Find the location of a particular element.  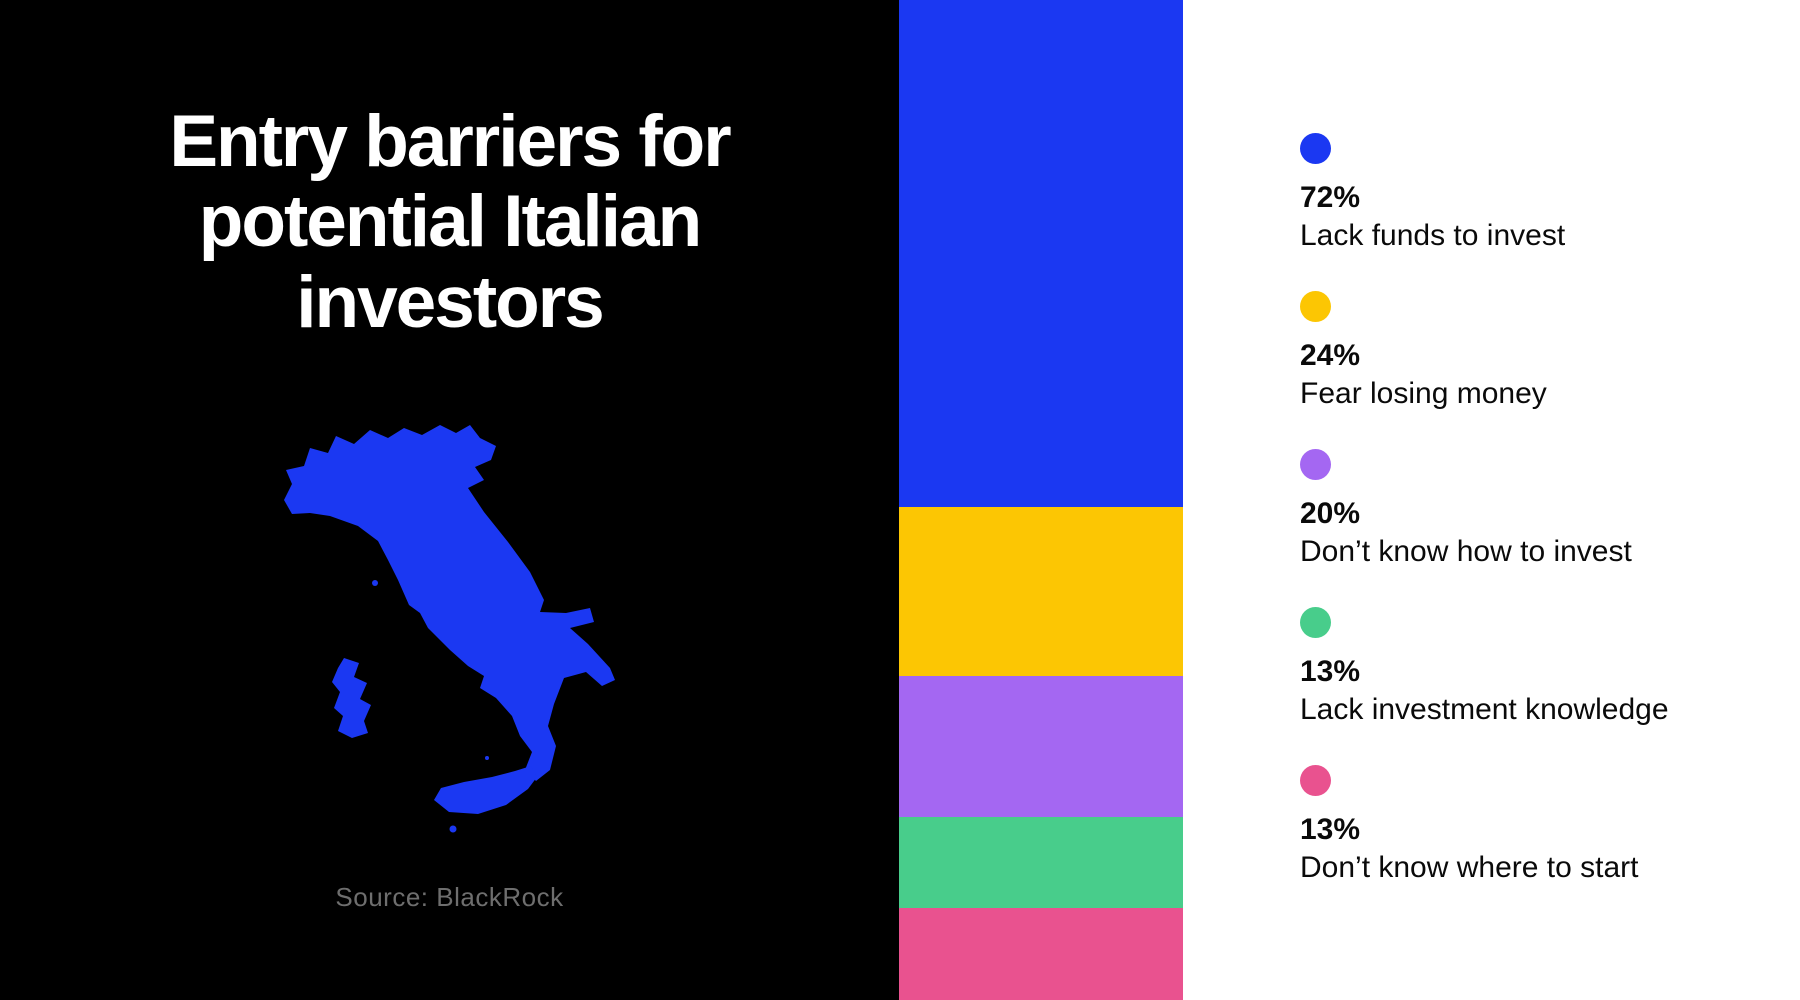

italy-map-shape is located at coordinates (449, 629).